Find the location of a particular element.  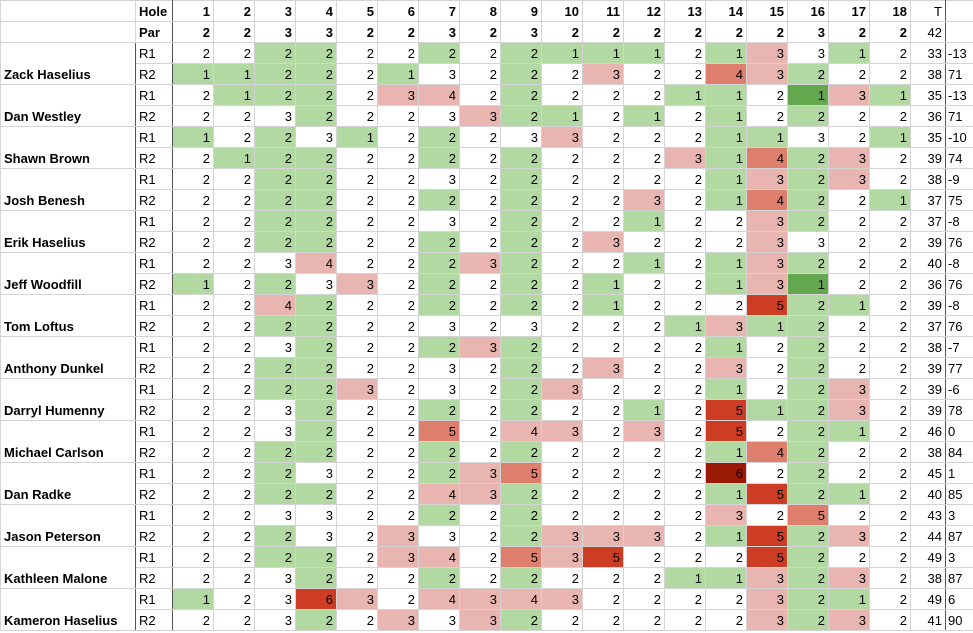

round-extra: 71 is located at coordinates (959, 116).